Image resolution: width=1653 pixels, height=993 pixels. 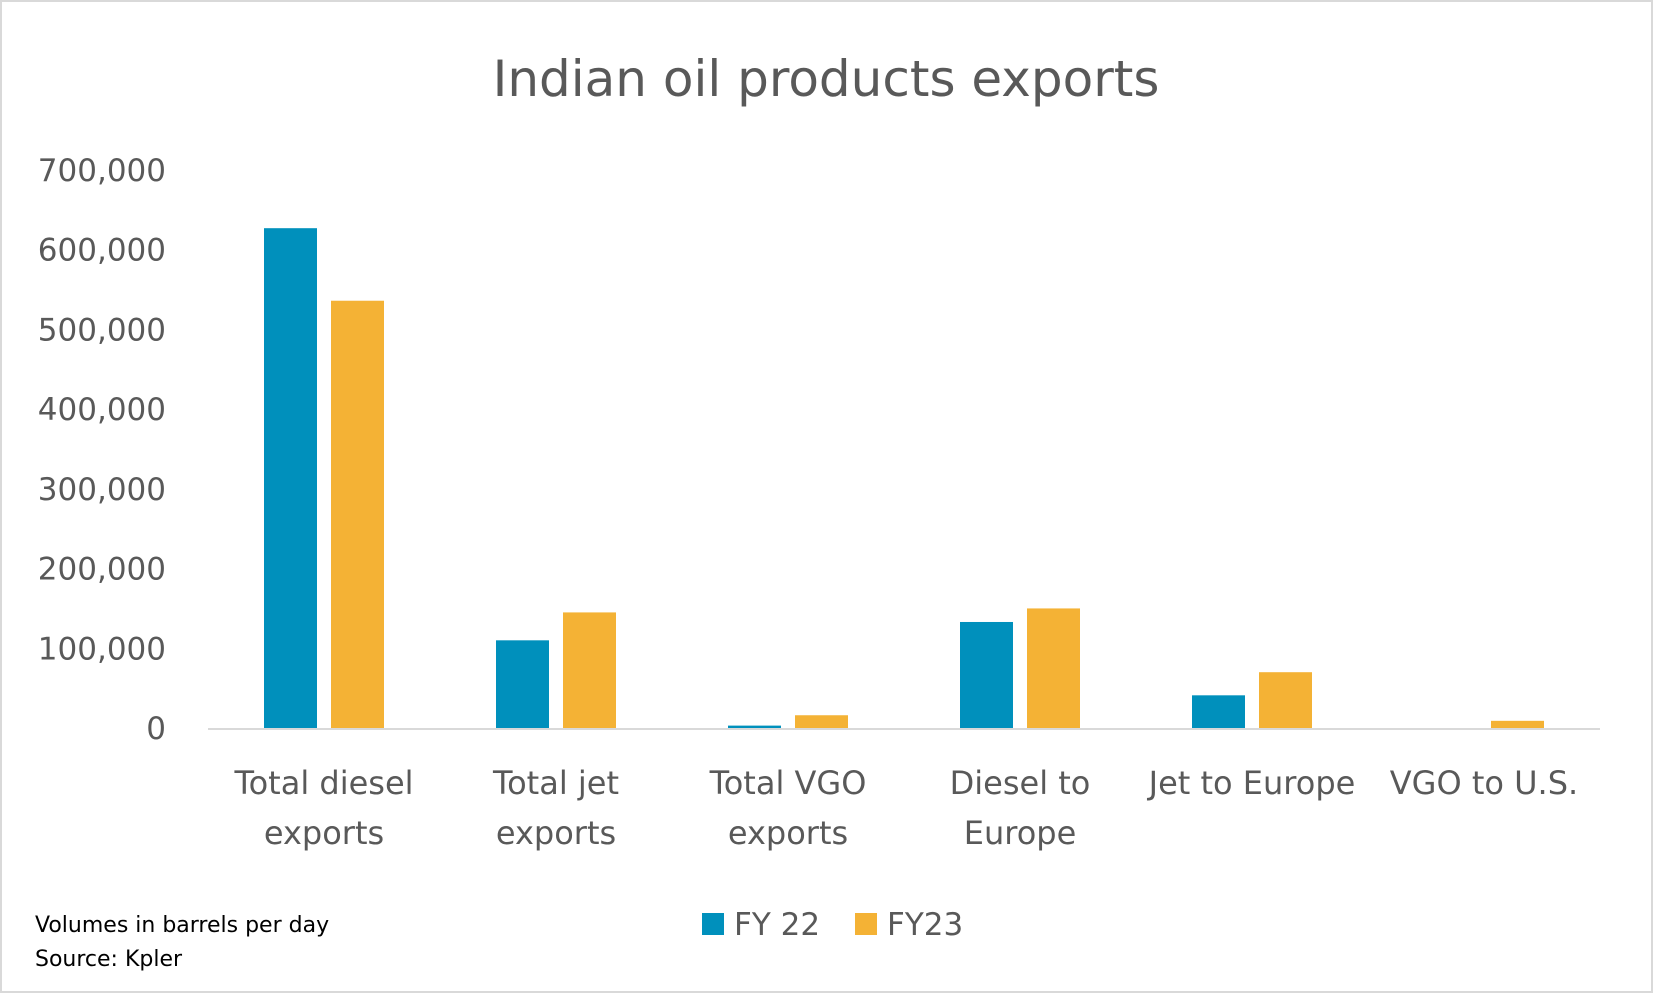 What do you see at coordinates (102, 649) in the screenshot?
I see `y-tick-label: 100,000` at bounding box center [102, 649].